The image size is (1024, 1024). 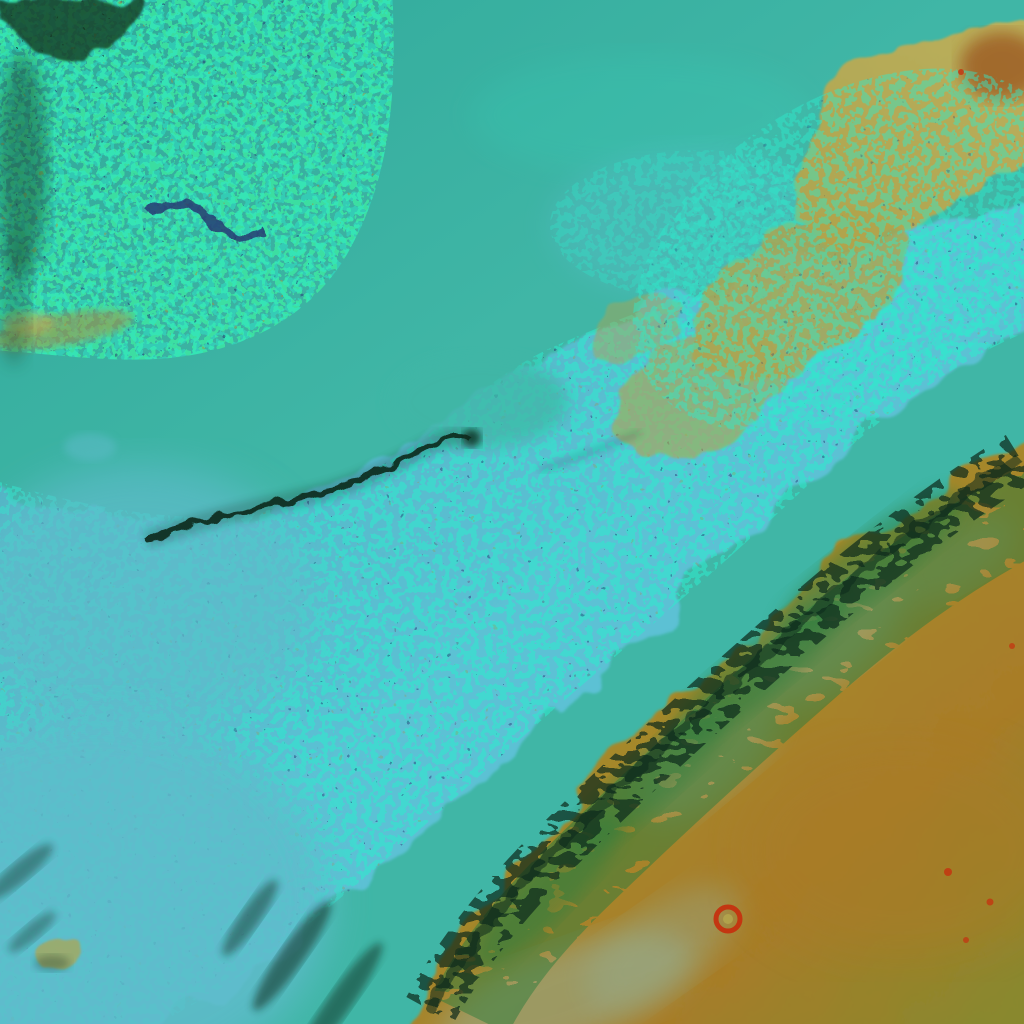 I want to click on smoke-plume, so click(x=393, y=484).